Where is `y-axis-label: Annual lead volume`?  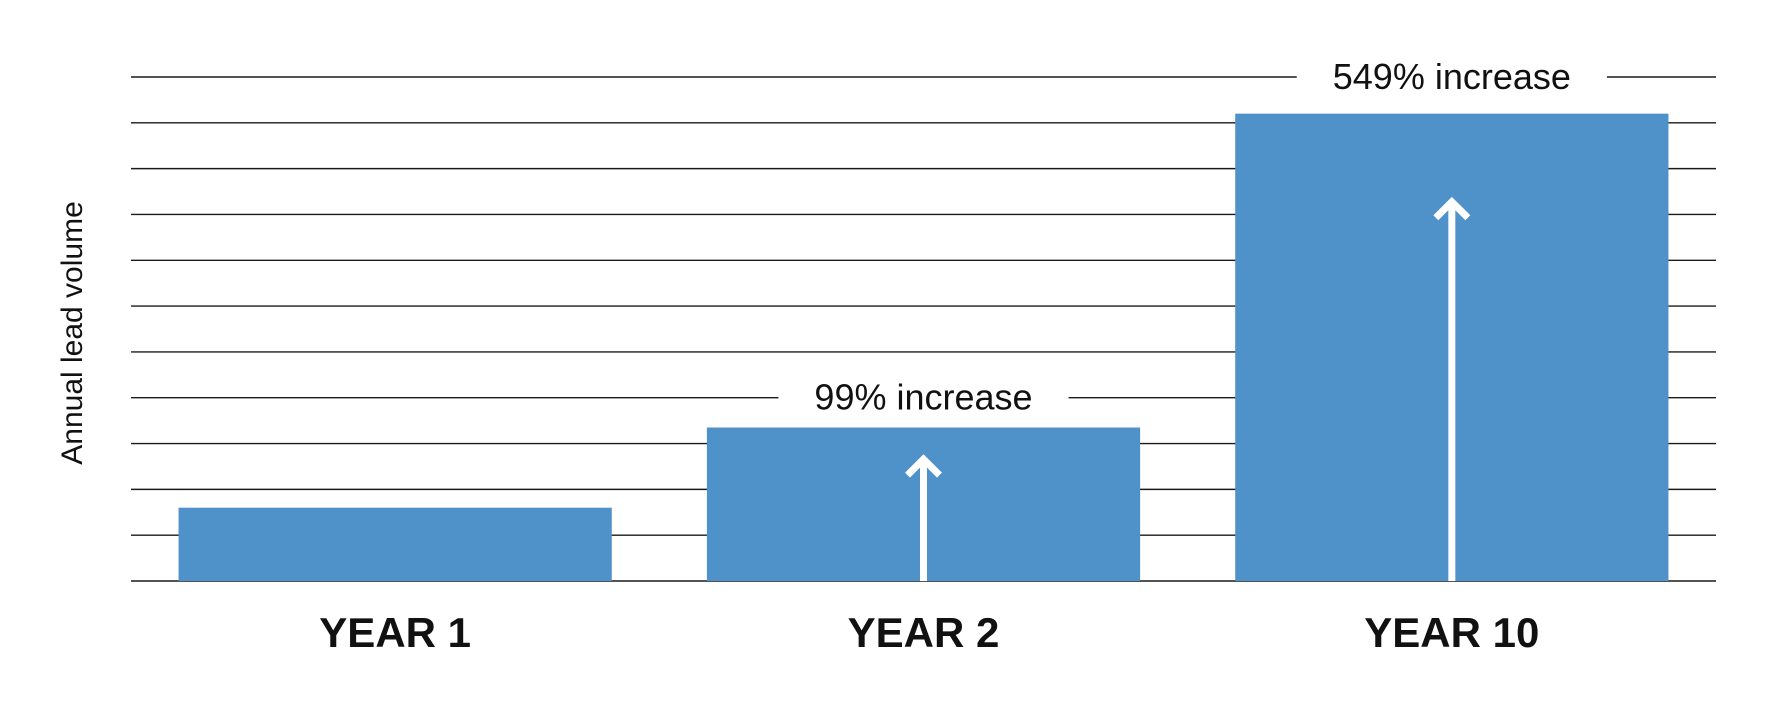 y-axis-label: Annual lead volume is located at coordinates (72, 333).